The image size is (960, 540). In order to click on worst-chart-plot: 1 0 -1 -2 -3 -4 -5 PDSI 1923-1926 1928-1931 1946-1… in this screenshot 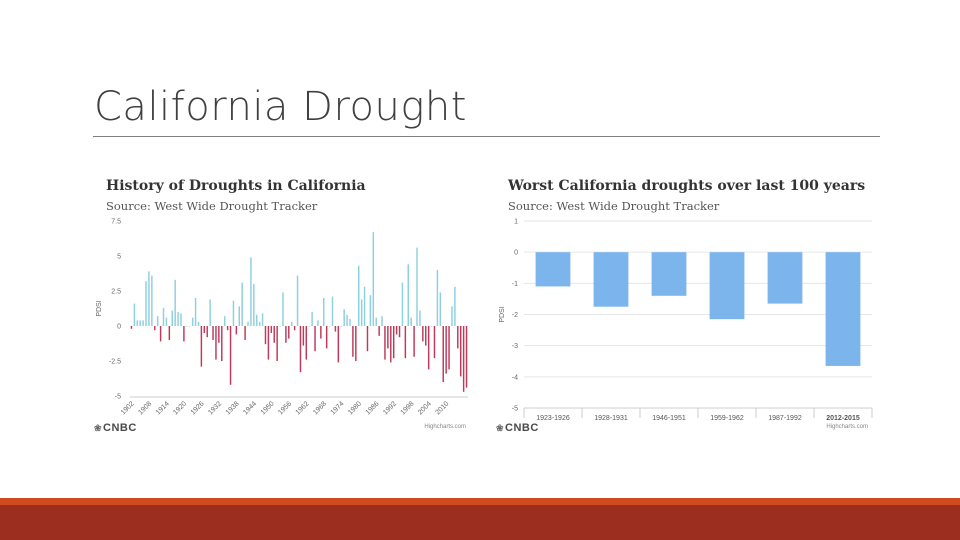, I will do `click(686, 320)`.